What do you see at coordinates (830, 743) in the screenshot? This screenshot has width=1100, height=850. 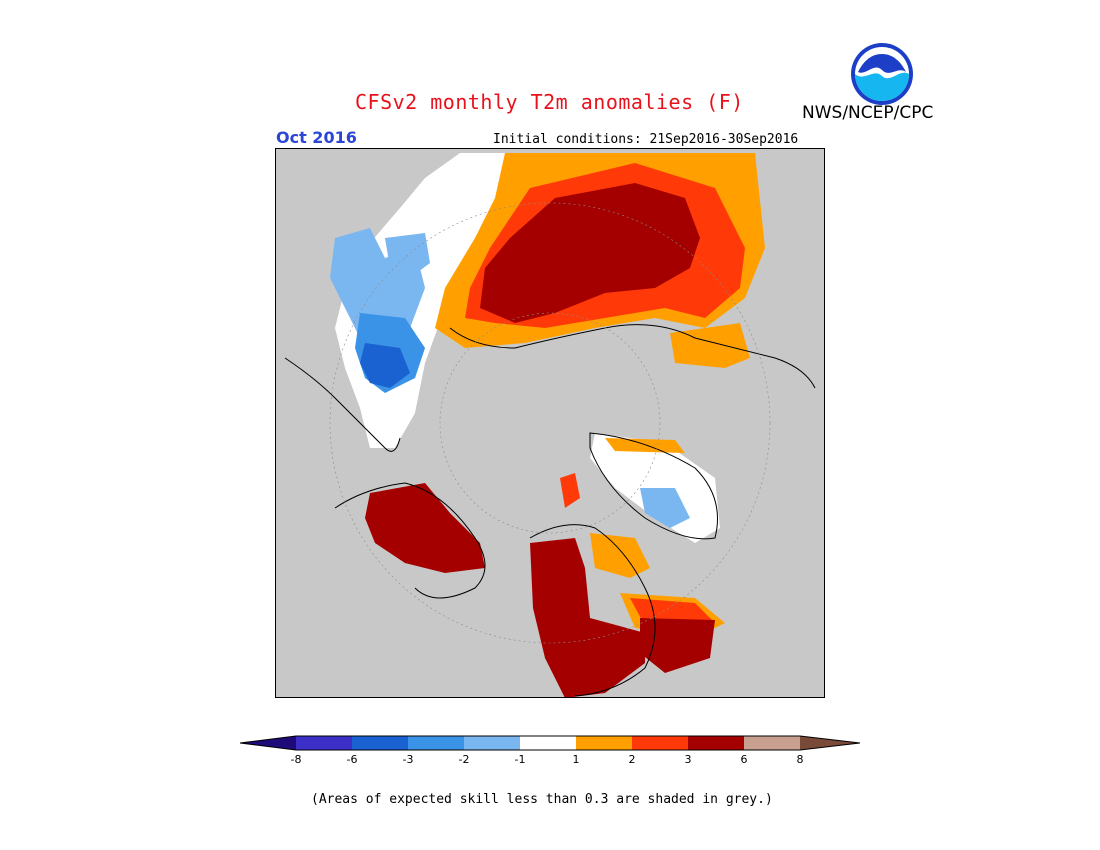 I see `colorbar-high-arrow` at bounding box center [830, 743].